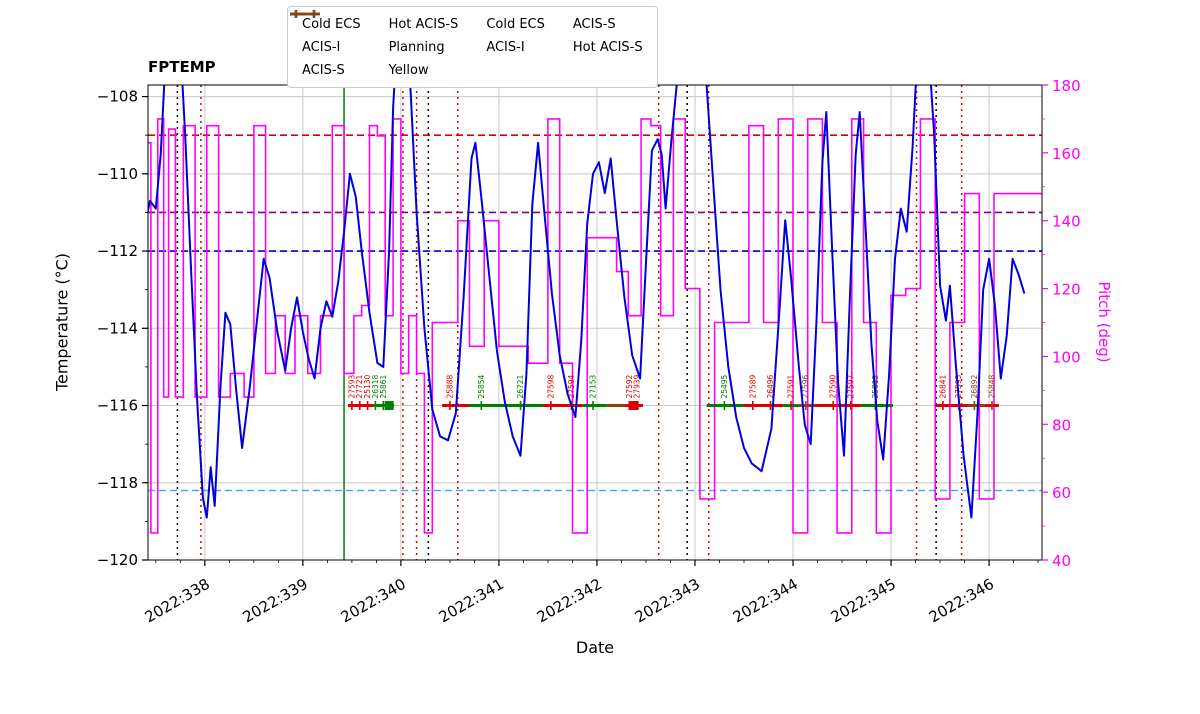  I want to click on y-left-tick-label: −116, so click(117, 406).